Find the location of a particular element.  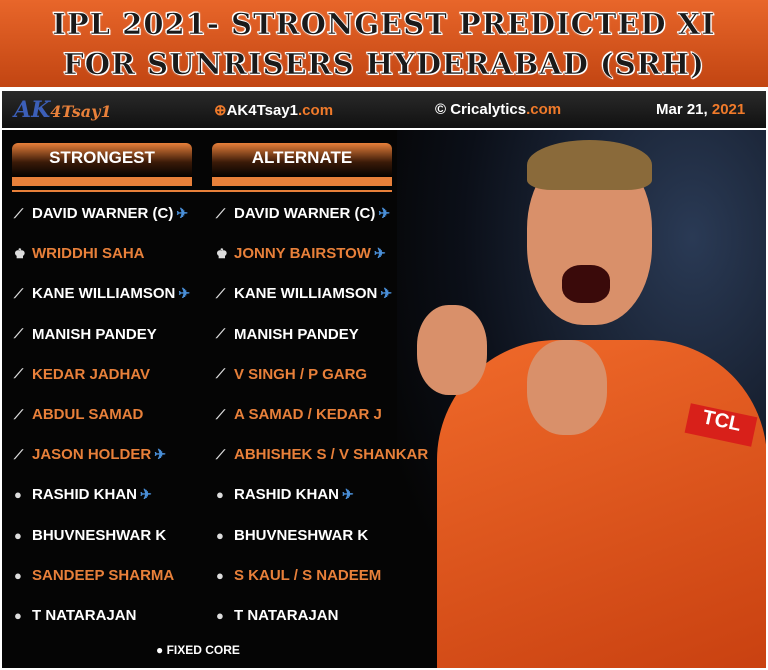

player-row: ⟋ ABDUL SAMAD is located at coordinates (78, 414).